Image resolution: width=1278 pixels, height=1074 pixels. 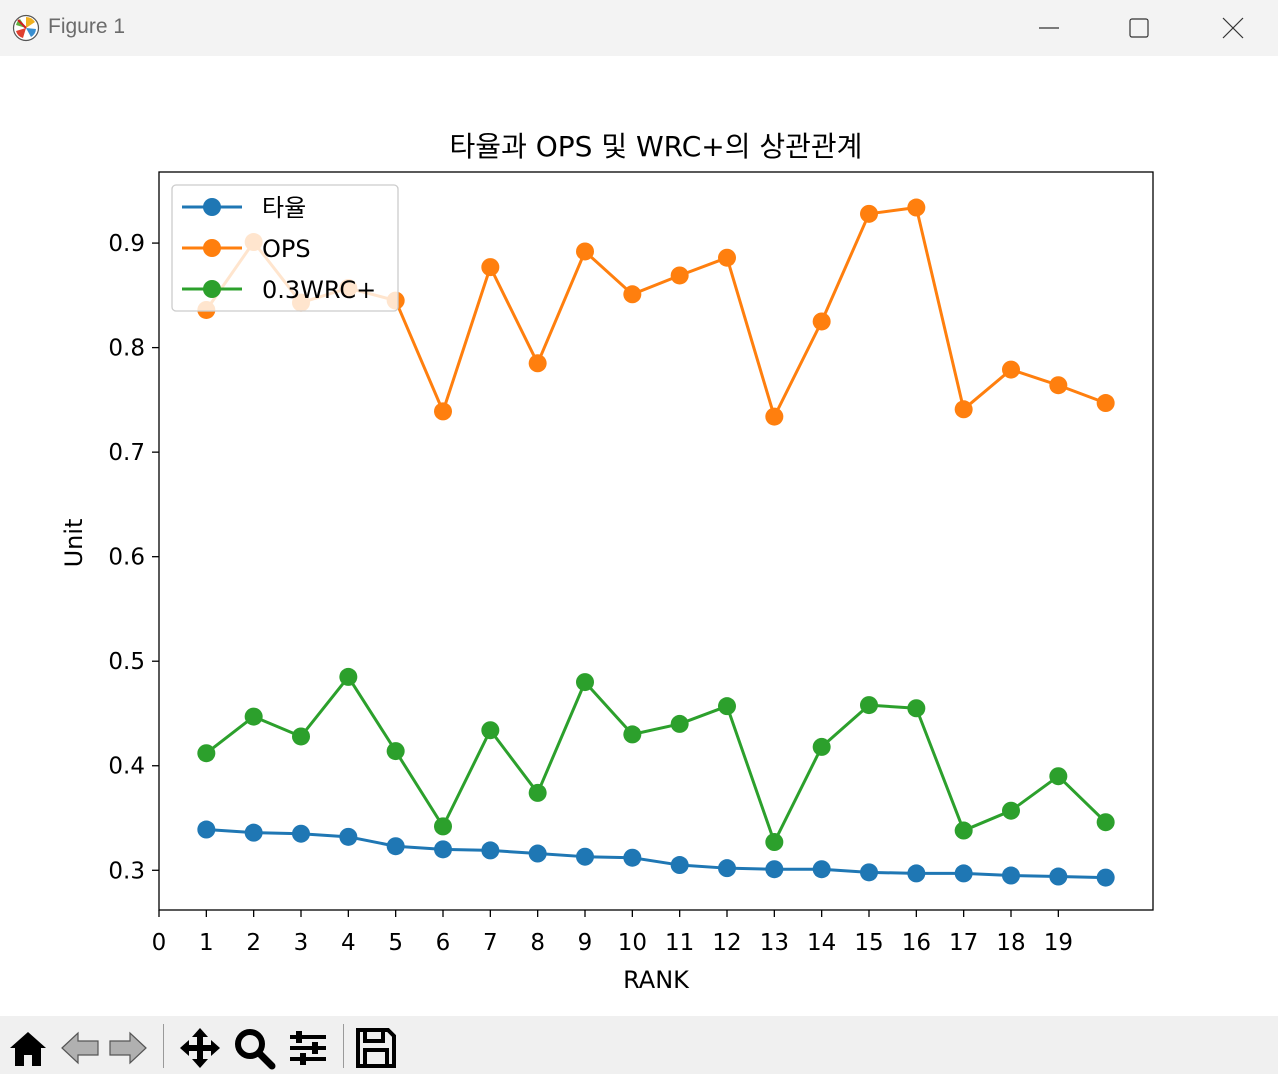 I want to click on pan-move-icon, so click(x=200, y=1048).